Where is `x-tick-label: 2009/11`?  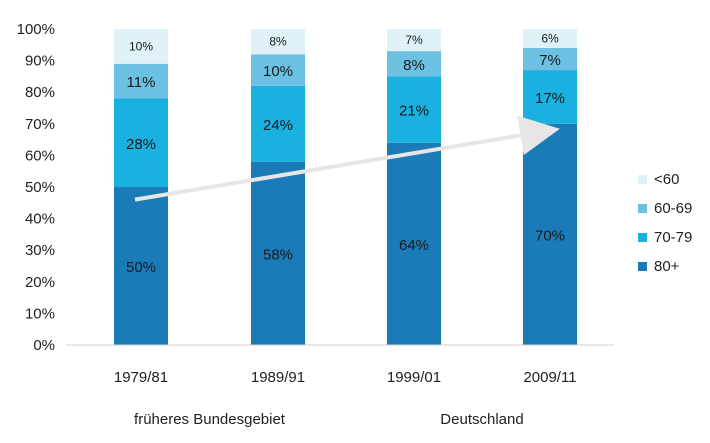 x-tick-label: 2009/11 is located at coordinates (549, 377).